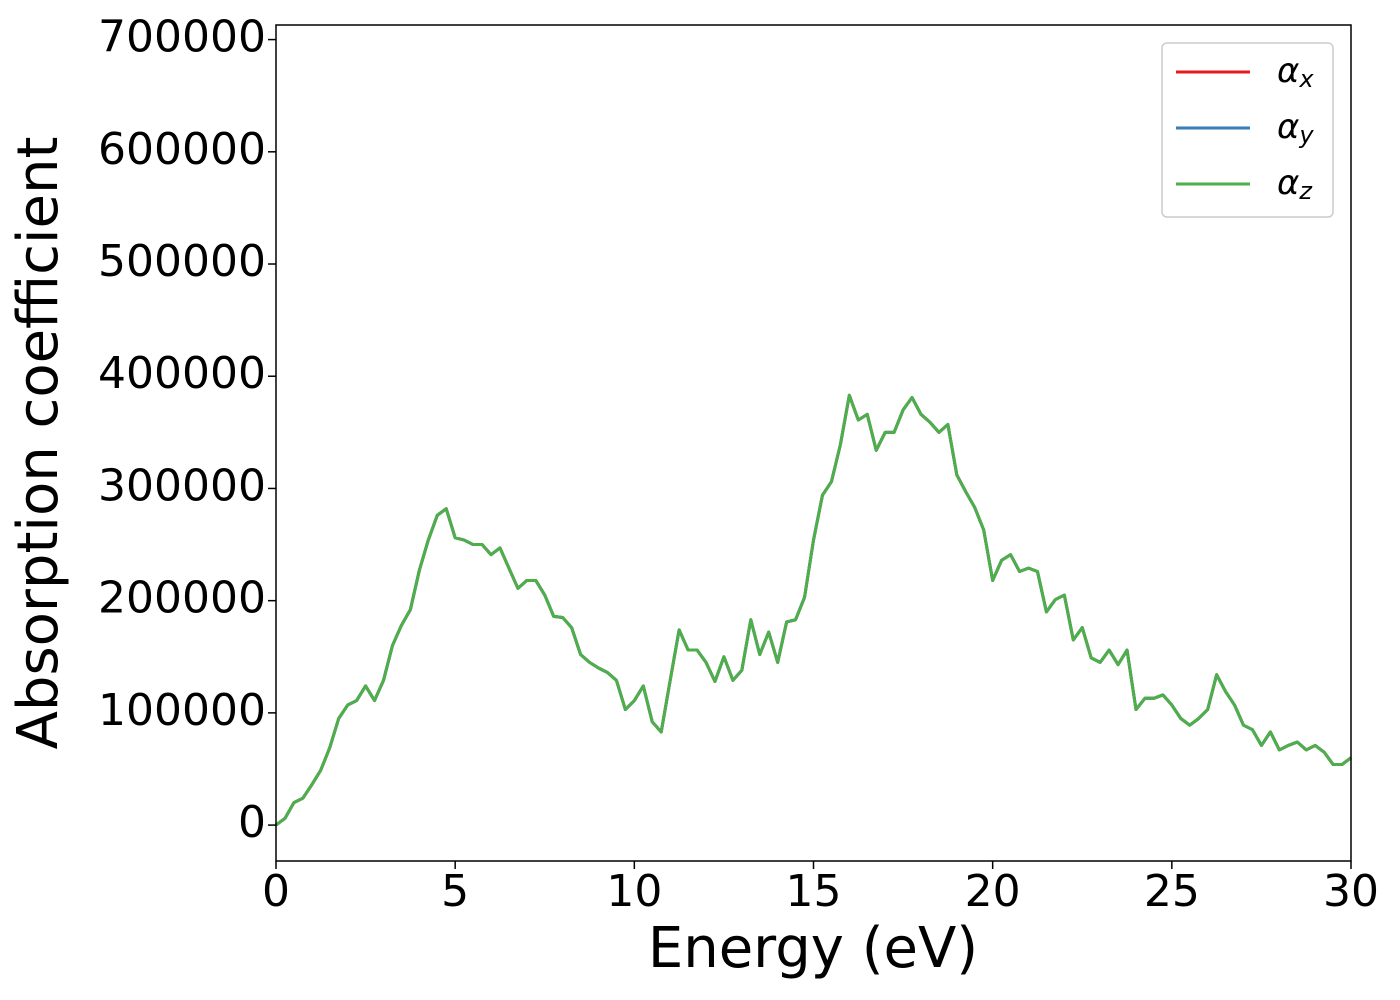 The image size is (1400, 1000). I want to click on legend: αx αy αz, so click(1247, 130).